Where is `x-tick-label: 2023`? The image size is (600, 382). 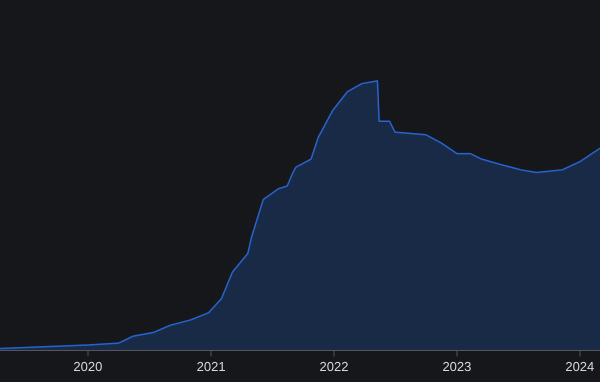 x-tick-label: 2023 is located at coordinates (457, 366).